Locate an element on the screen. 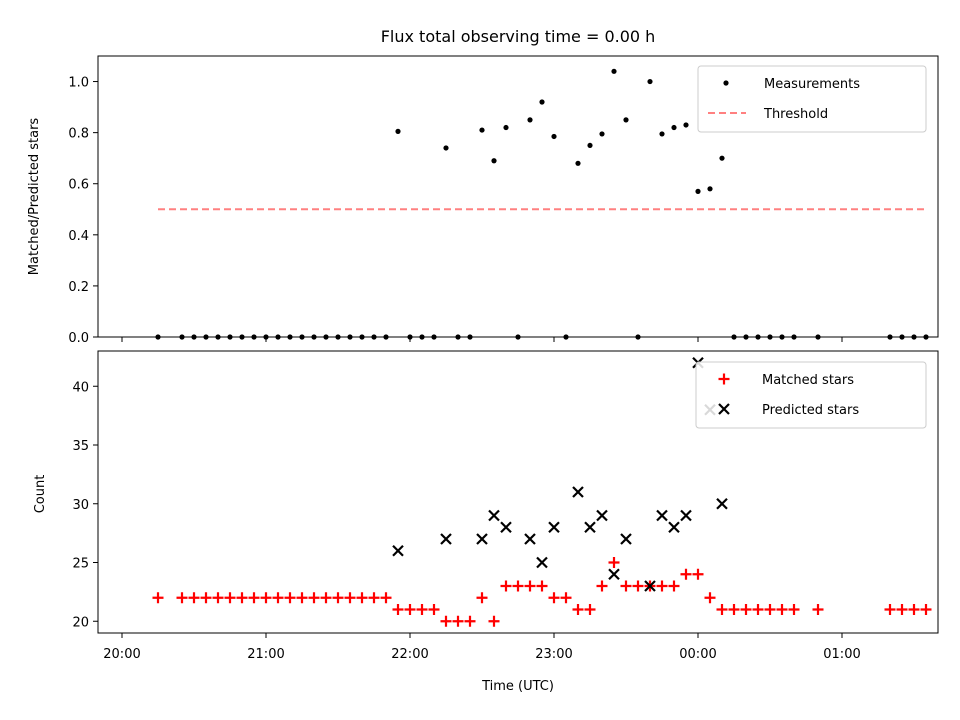  legend-label: Threshold is located at coordinates (795, 114).